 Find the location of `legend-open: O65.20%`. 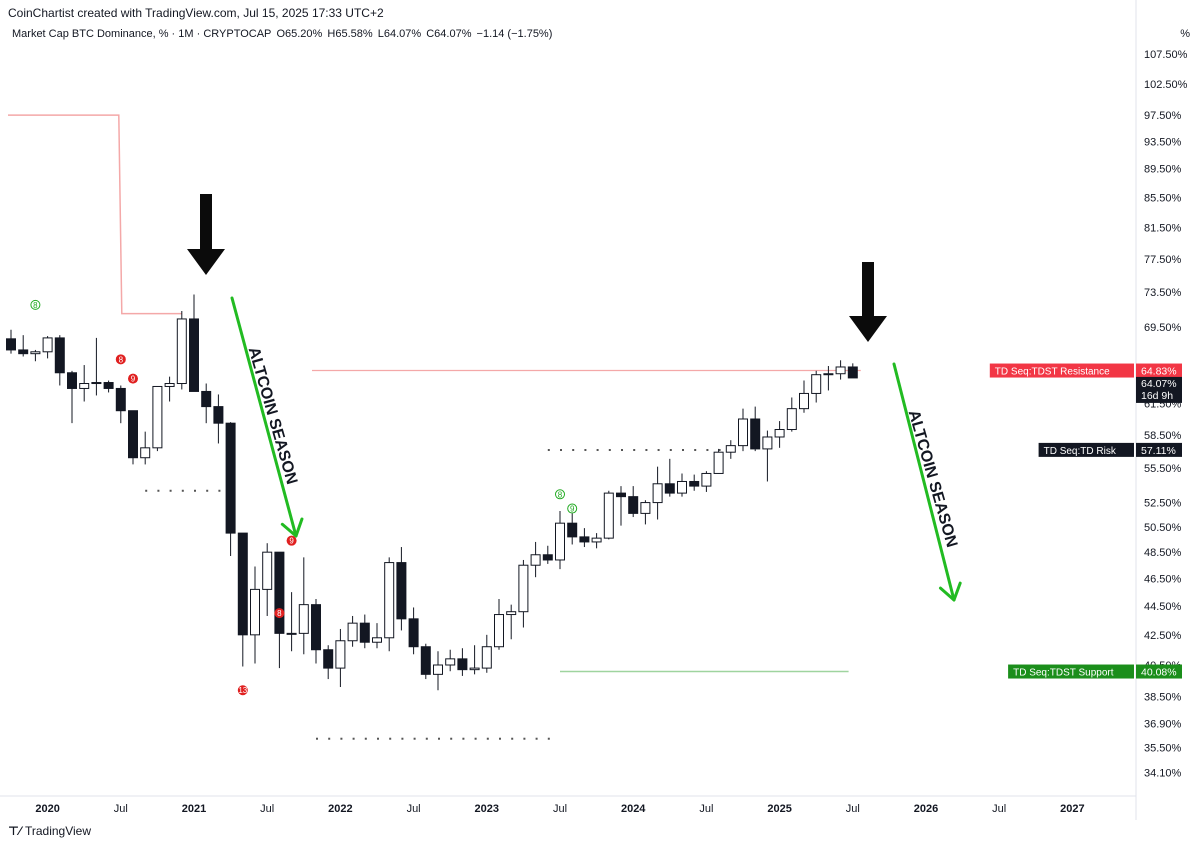

legend-open: O65.20% is located at coordinates (299, 34).